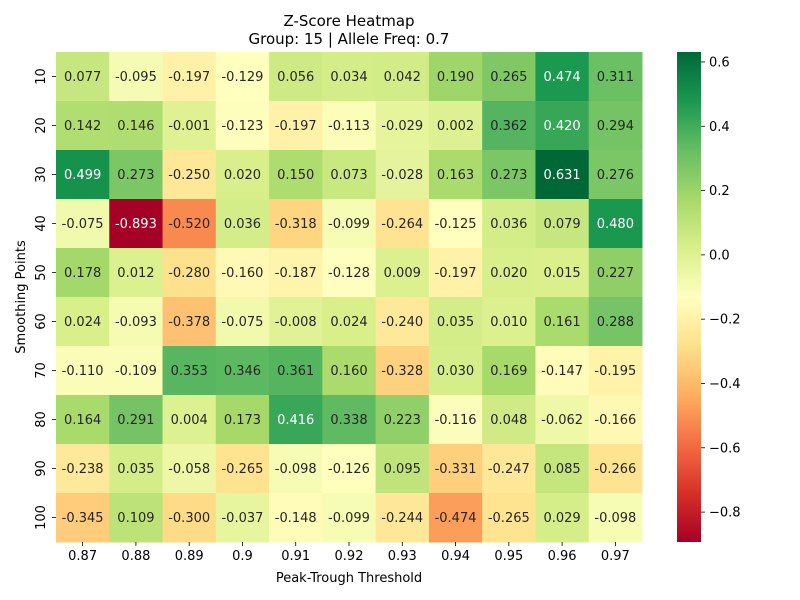  What do you see at coordinates (348, 420) in the screenshot?
I see `cell-value-label: 0.338` at bounding box center [348, 420].